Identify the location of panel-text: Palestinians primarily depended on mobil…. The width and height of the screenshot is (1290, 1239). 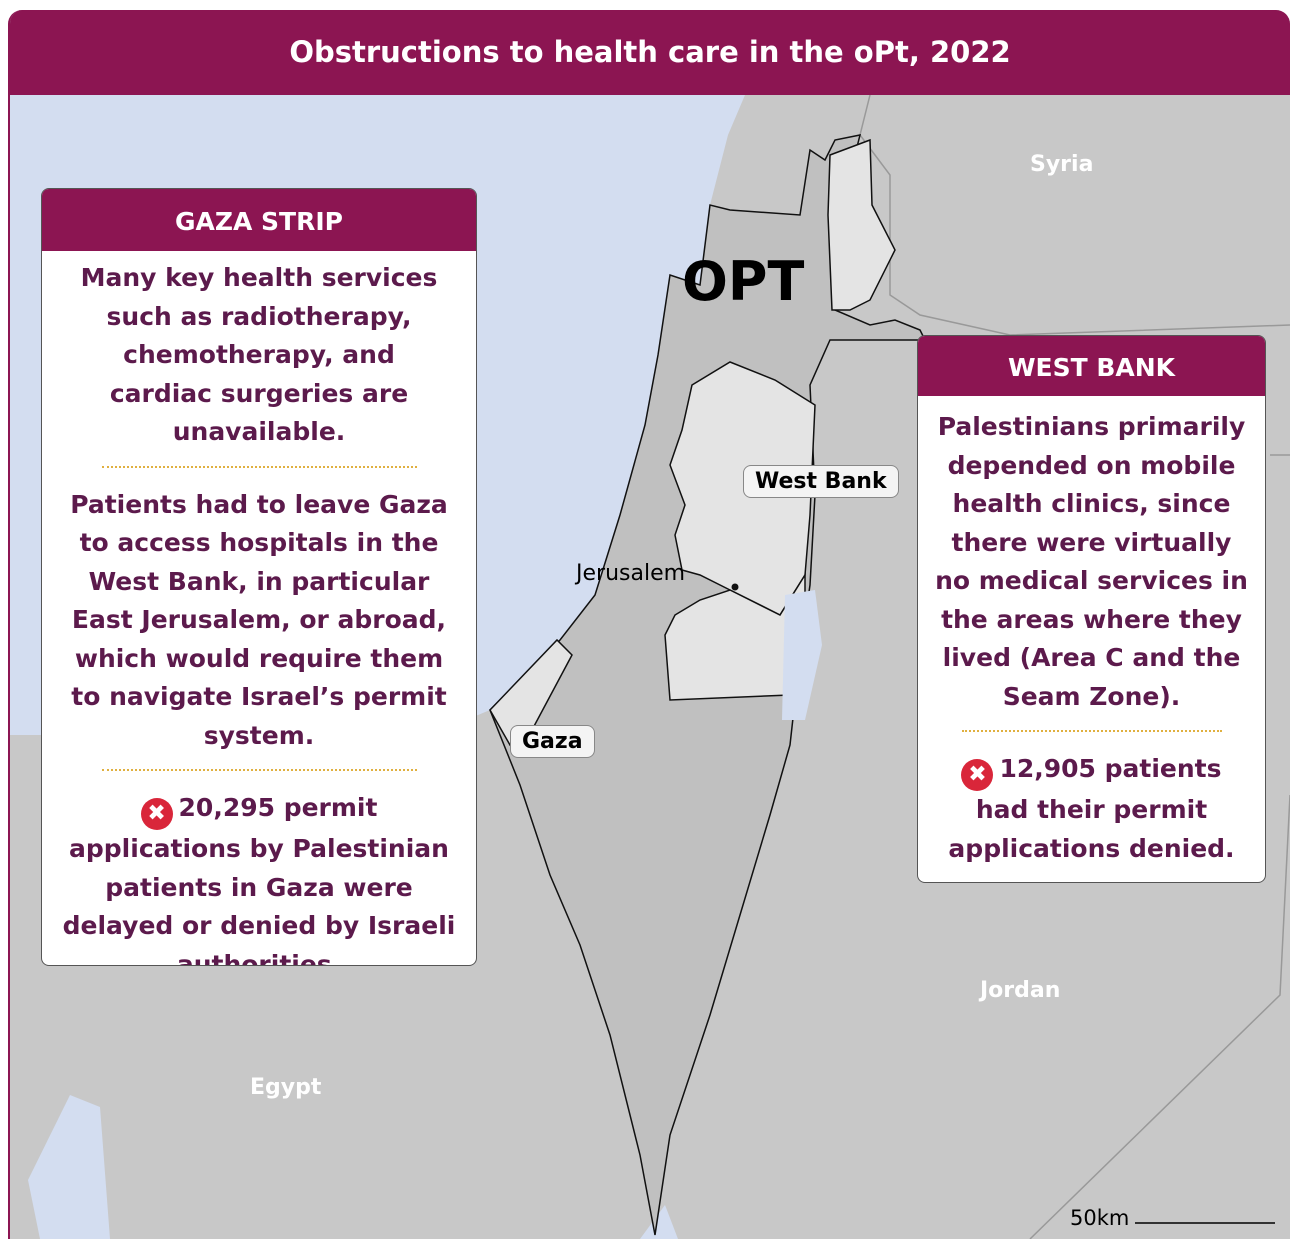
(1091, 561).